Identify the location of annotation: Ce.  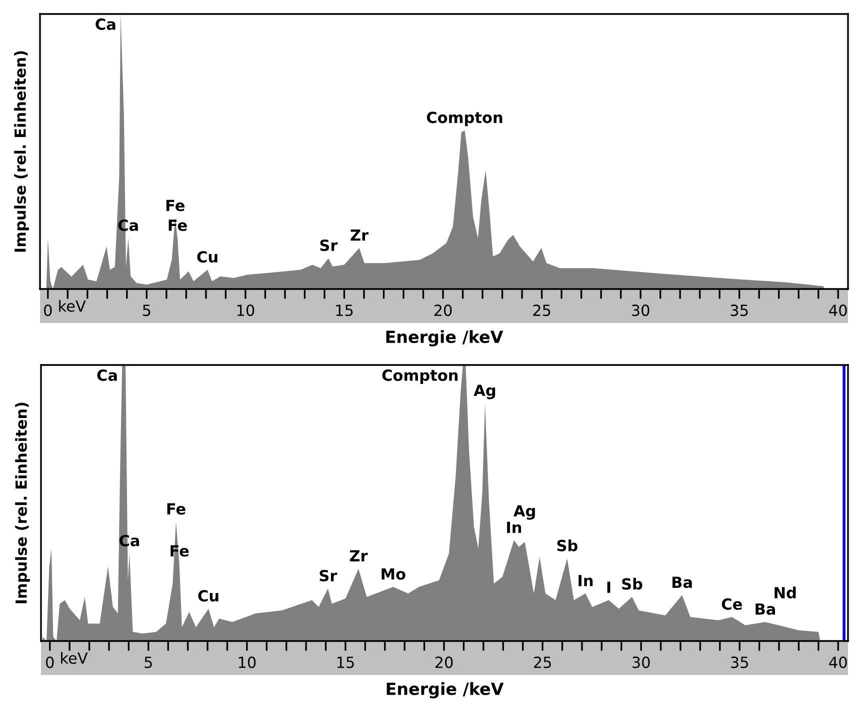
(732, 604).